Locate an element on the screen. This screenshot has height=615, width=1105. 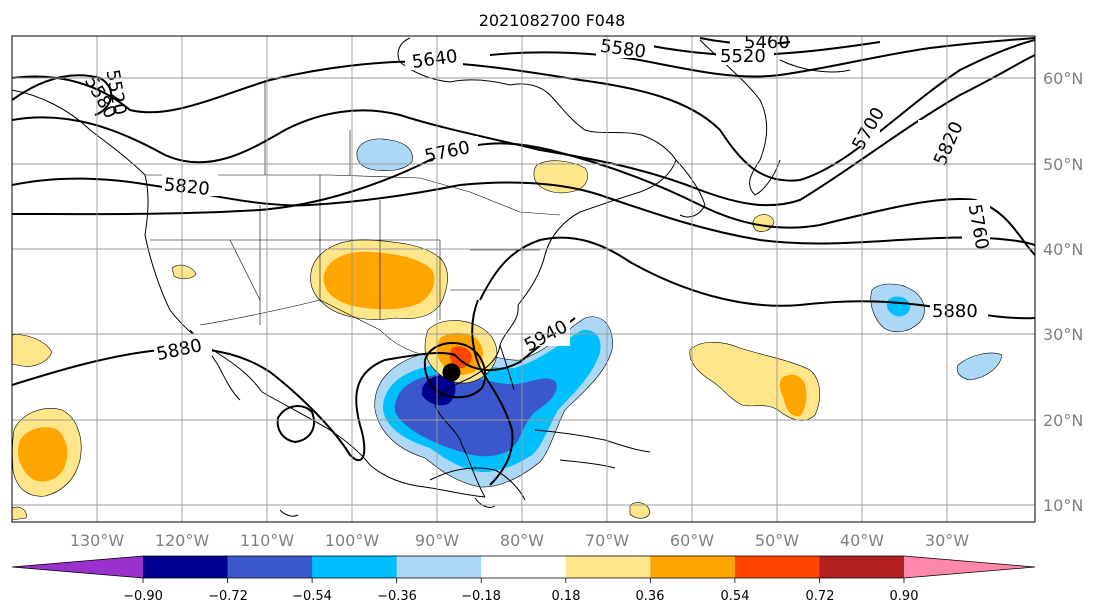
lon-tick-label: 70°W is located at coordinates (607, 540).